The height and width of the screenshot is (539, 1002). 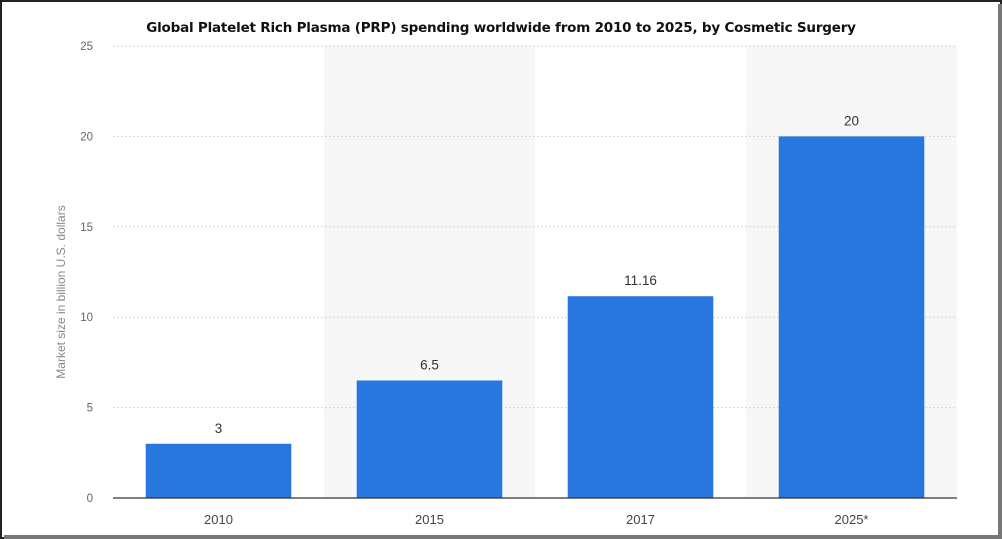 I want to click on frame-shadow-right, so click(x=1000, y=271).